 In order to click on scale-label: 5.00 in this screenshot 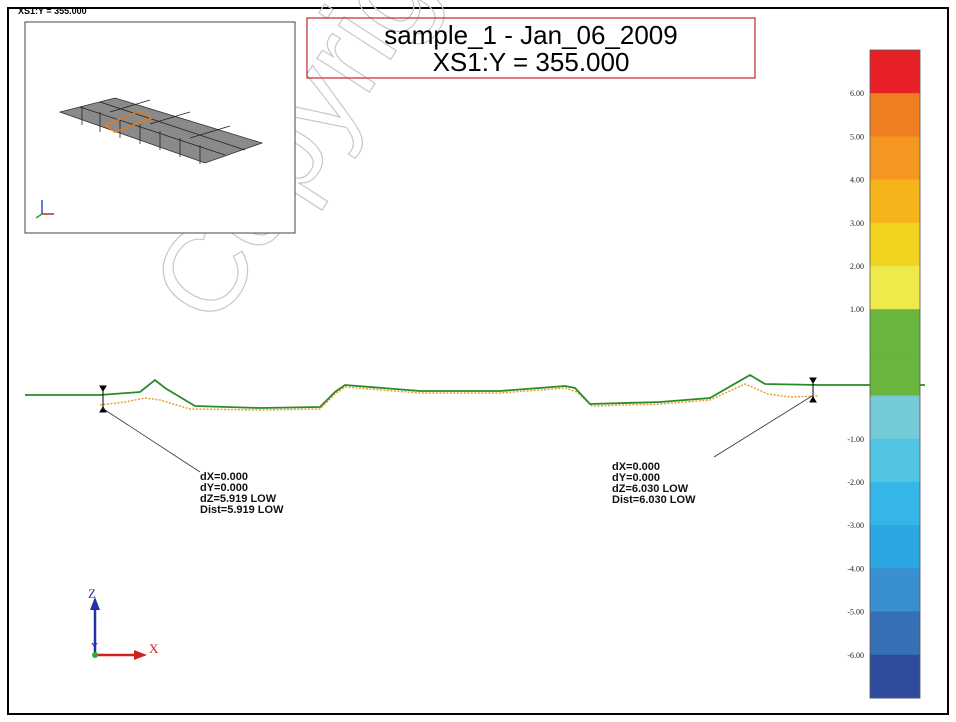, I will do `click(857, 136)`.